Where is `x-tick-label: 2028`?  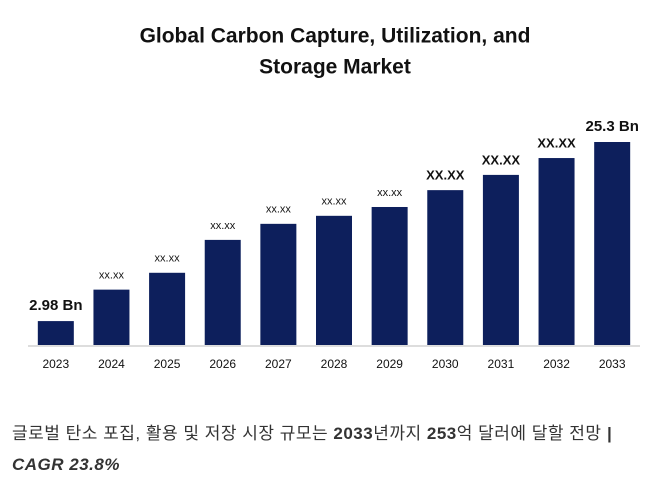
x-tick-label: 2028 is located at coordinates (334, 364).